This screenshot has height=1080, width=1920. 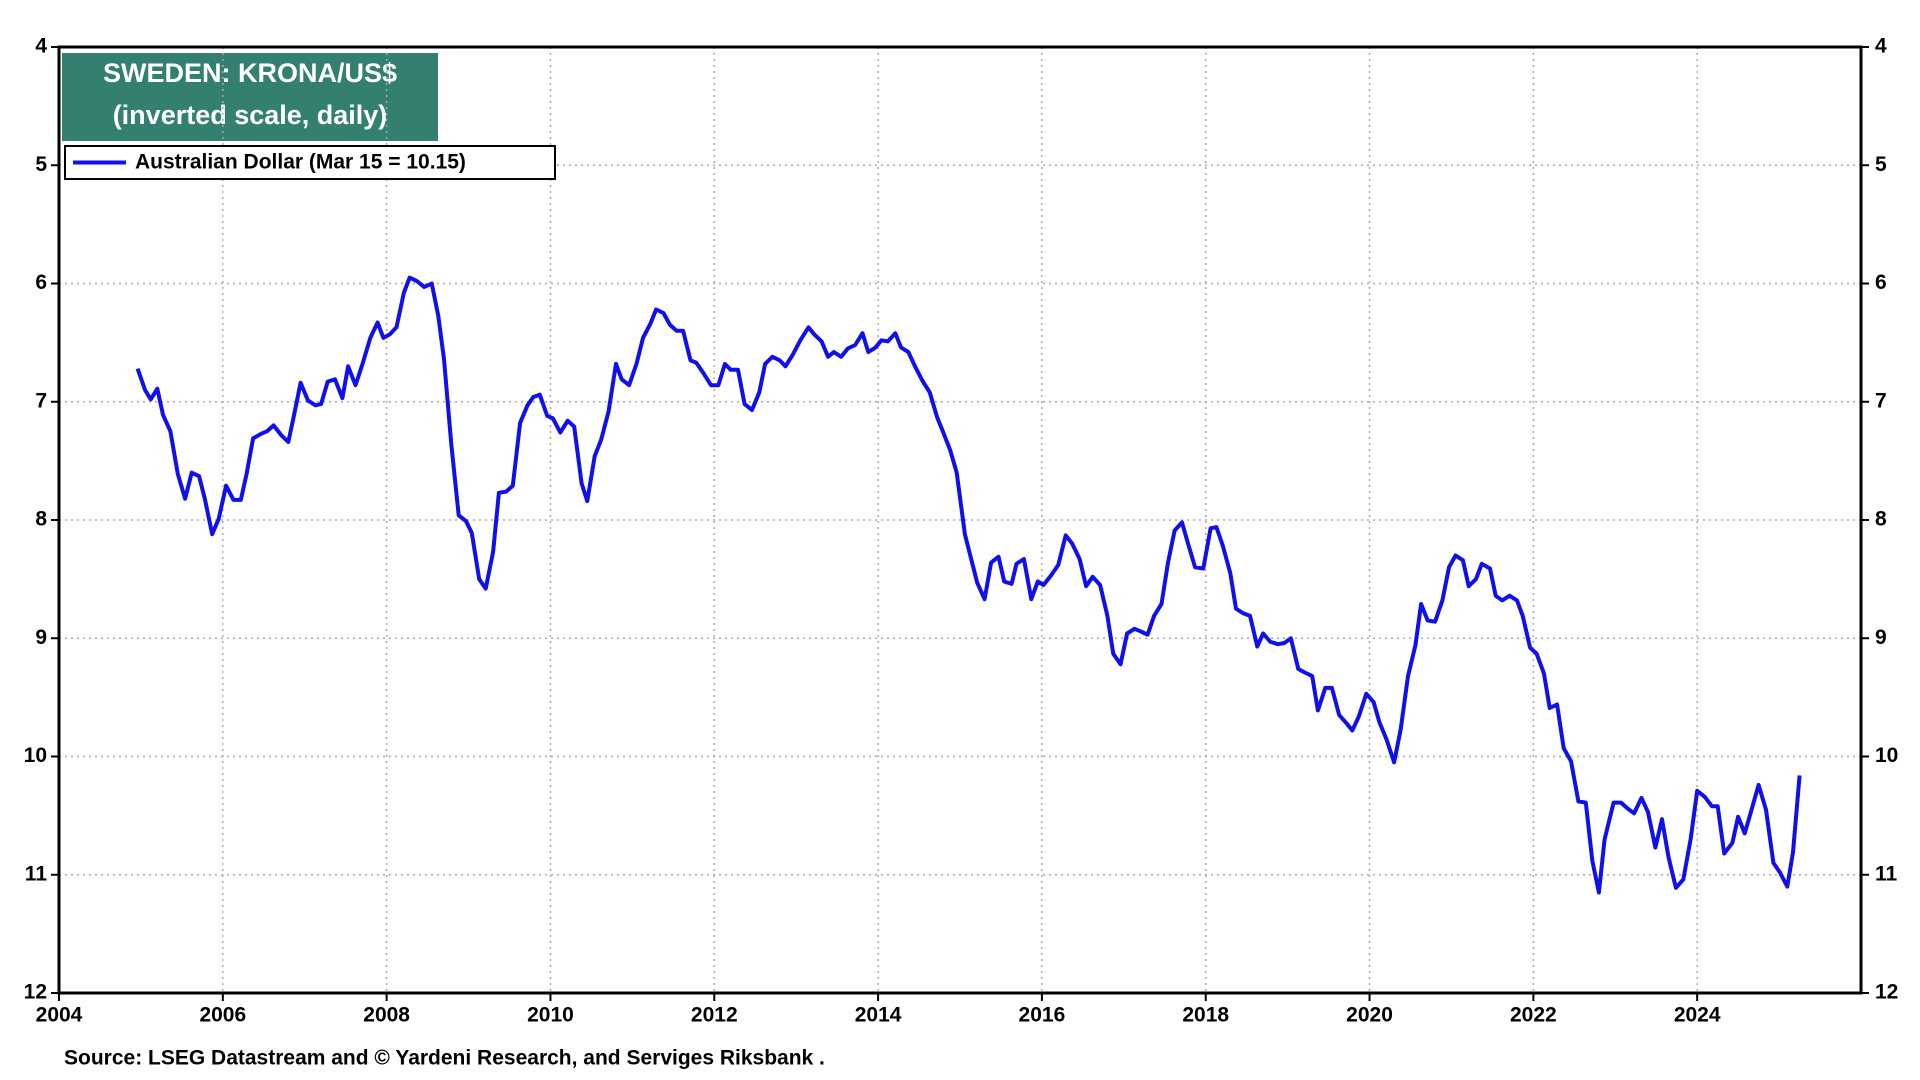 I want to click on x-tick-label: 2006, so click(x=222, y=1015).